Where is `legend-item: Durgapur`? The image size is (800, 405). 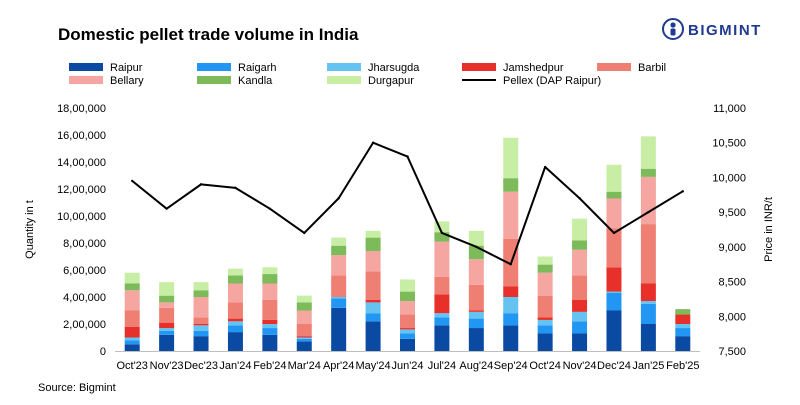 legend-item: Durgapur is located at coordinates (370, 81).